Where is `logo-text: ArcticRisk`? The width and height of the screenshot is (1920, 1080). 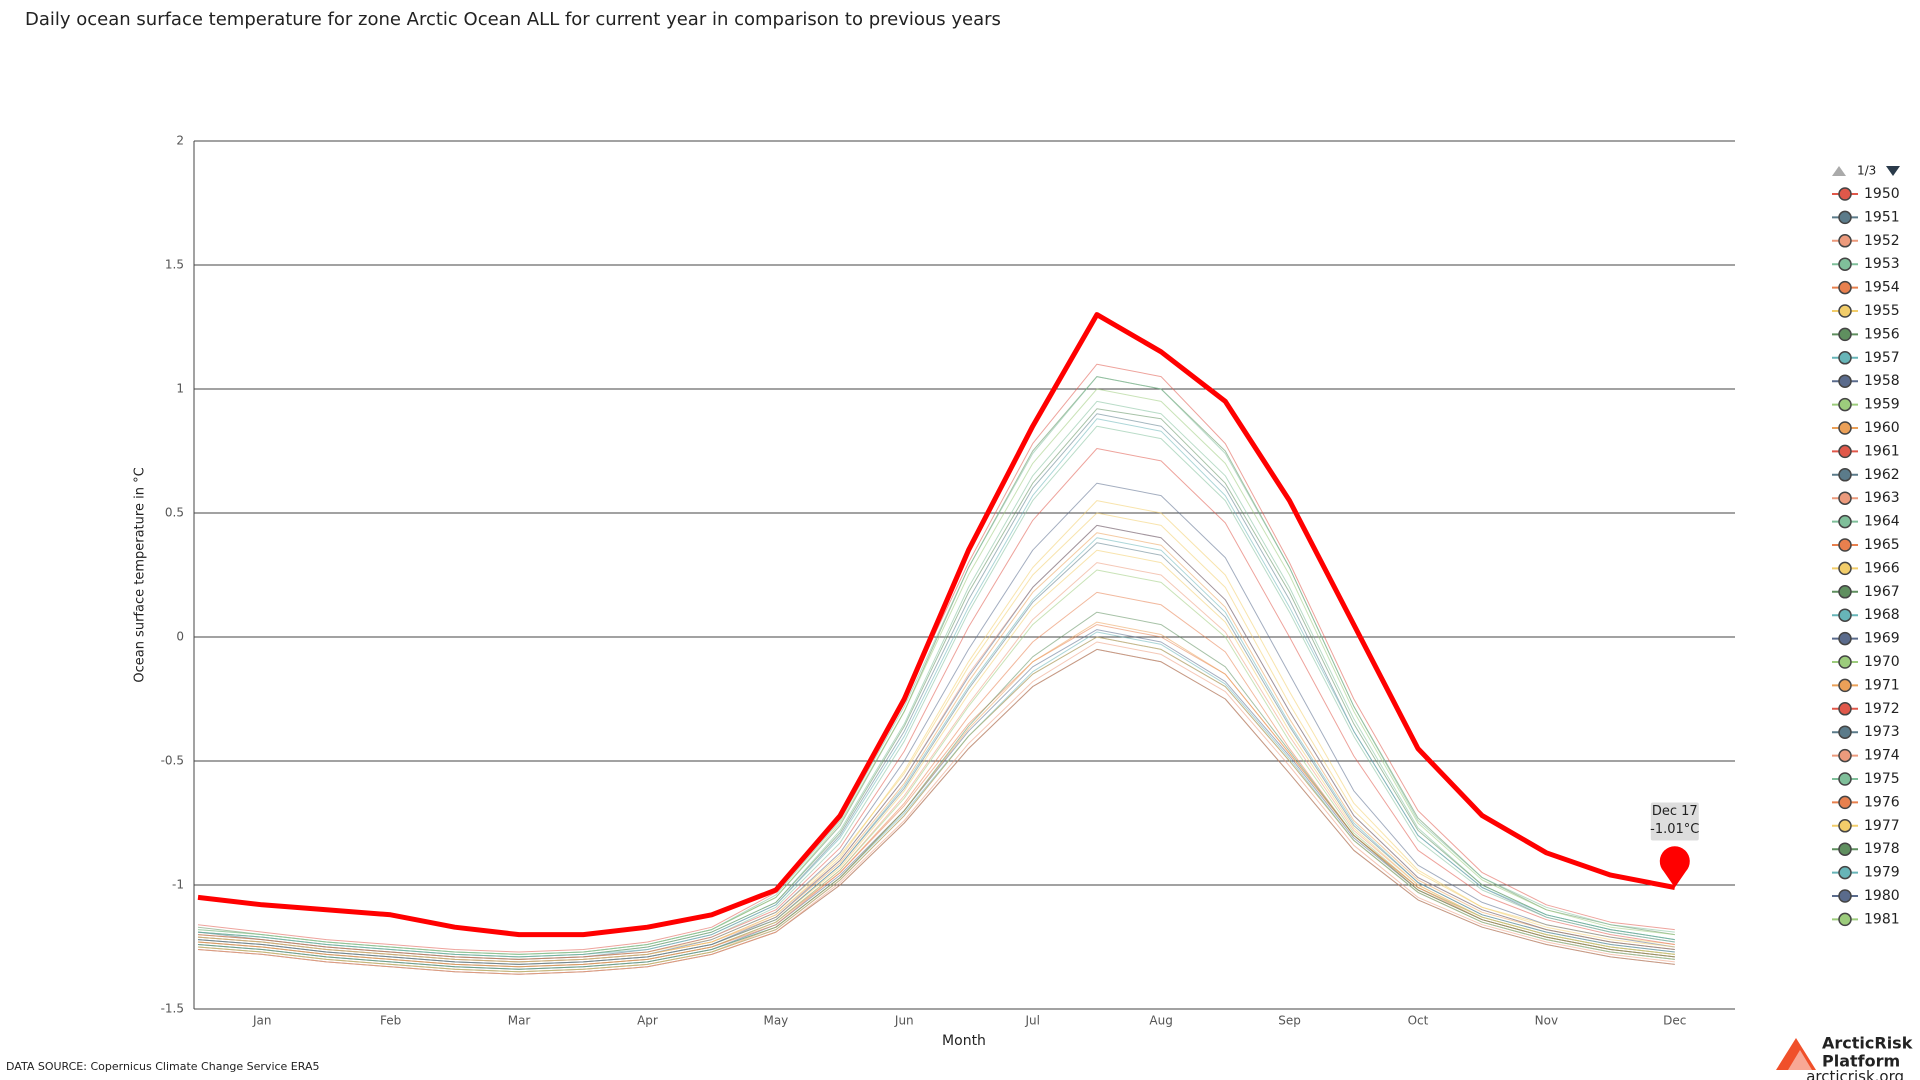 logo-text: ArcticRisk is located at coordinates (1867, 1043).